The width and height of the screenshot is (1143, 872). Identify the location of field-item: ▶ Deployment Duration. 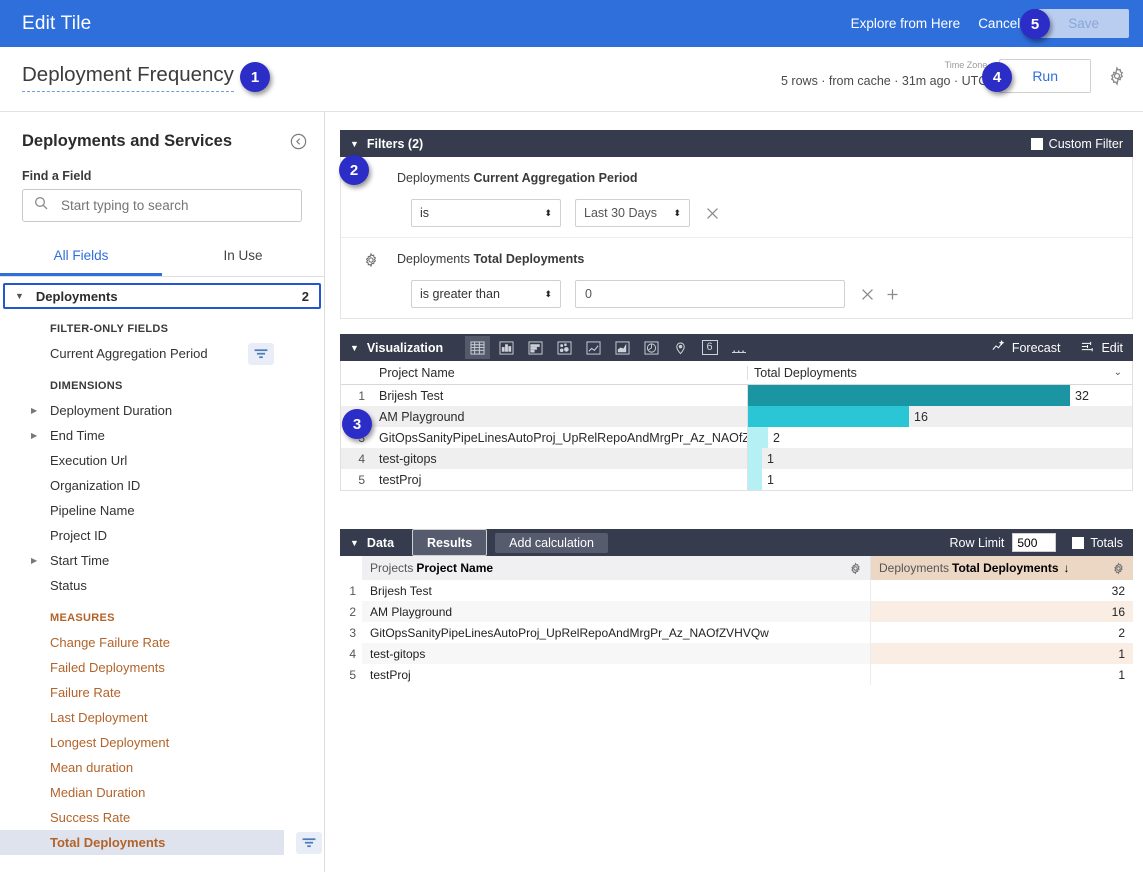
(162, 410).